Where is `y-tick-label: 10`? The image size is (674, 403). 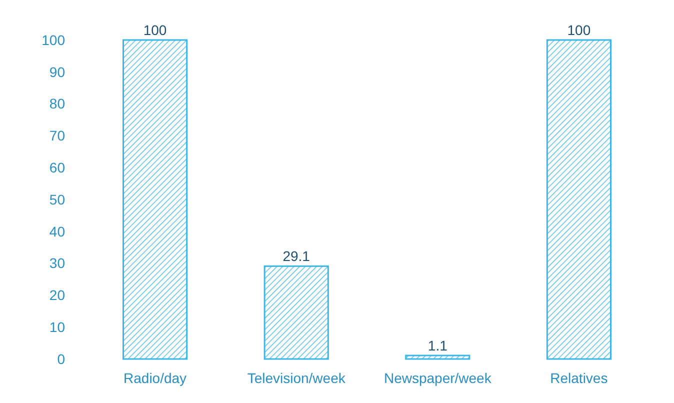 y-tick-label: 10 is located at coordinates (57, 327).